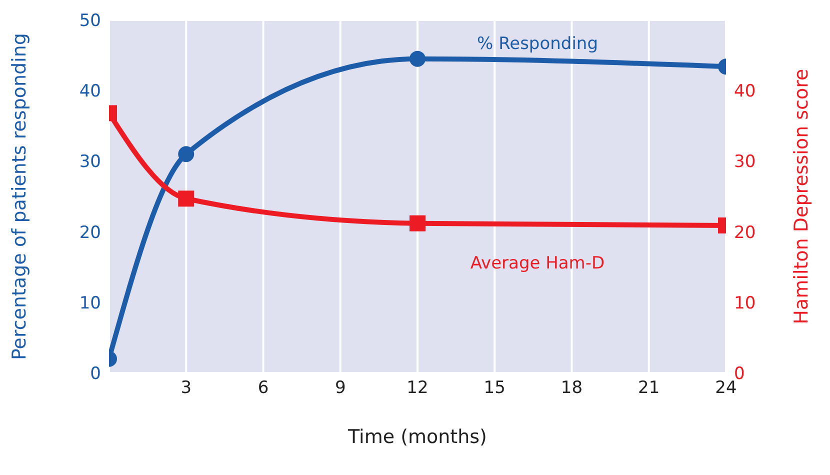 The width and height of the screenshot is (830, 475). Describe the element at coordinates (340, 388) in the screenshot. I see `x-tick-label: 9` at that location.